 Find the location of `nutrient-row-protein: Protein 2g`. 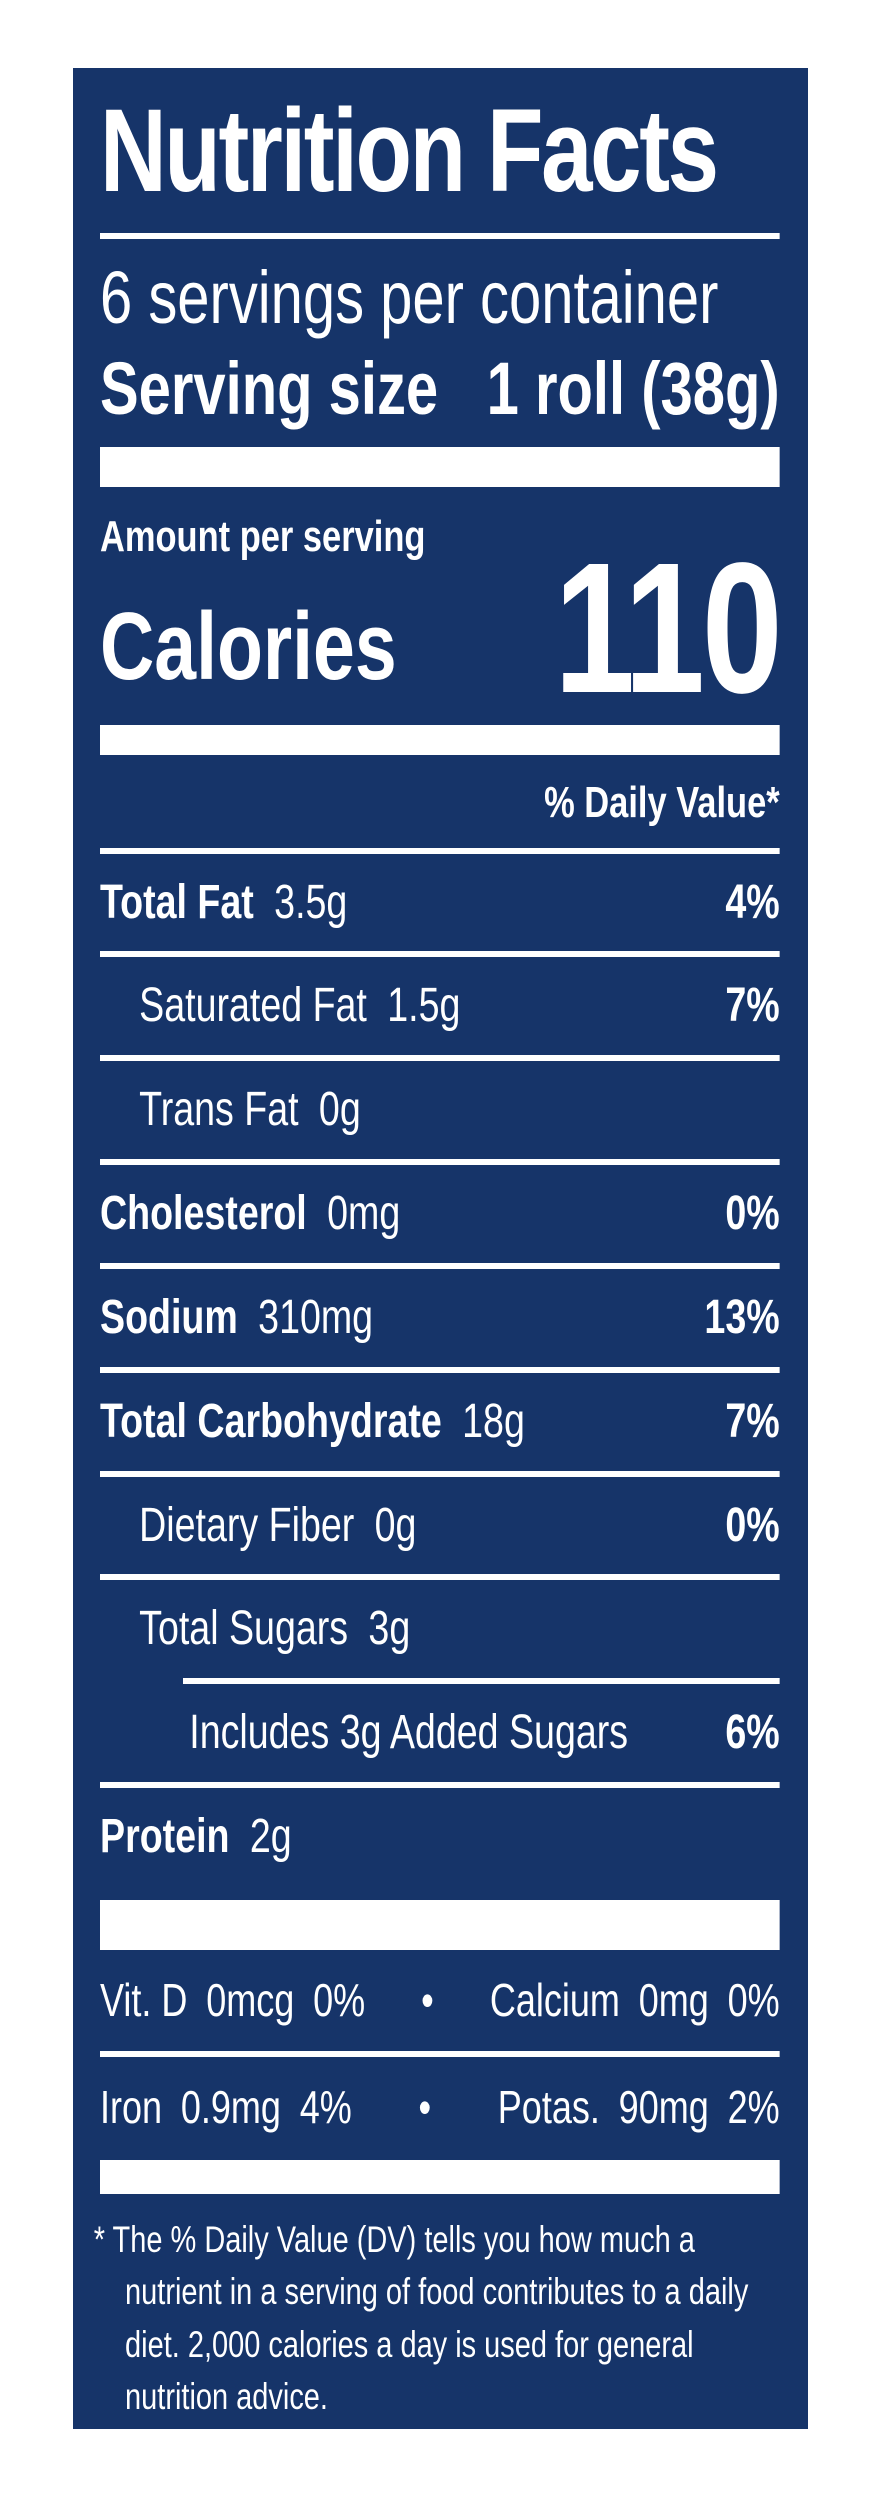

nutrient-row-protein: Protein 2g is located at coordinates (440, 1837).